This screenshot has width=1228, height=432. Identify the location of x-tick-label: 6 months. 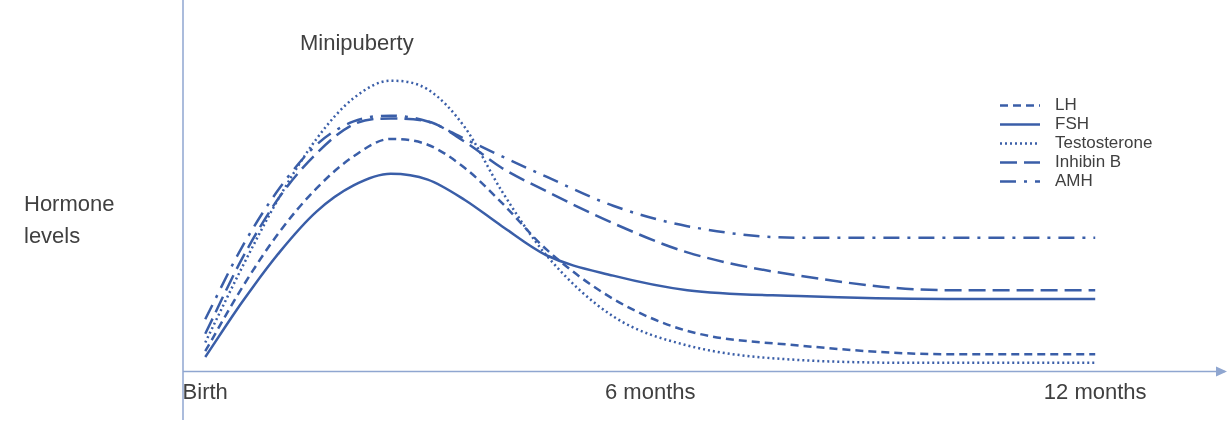
(650, 391).